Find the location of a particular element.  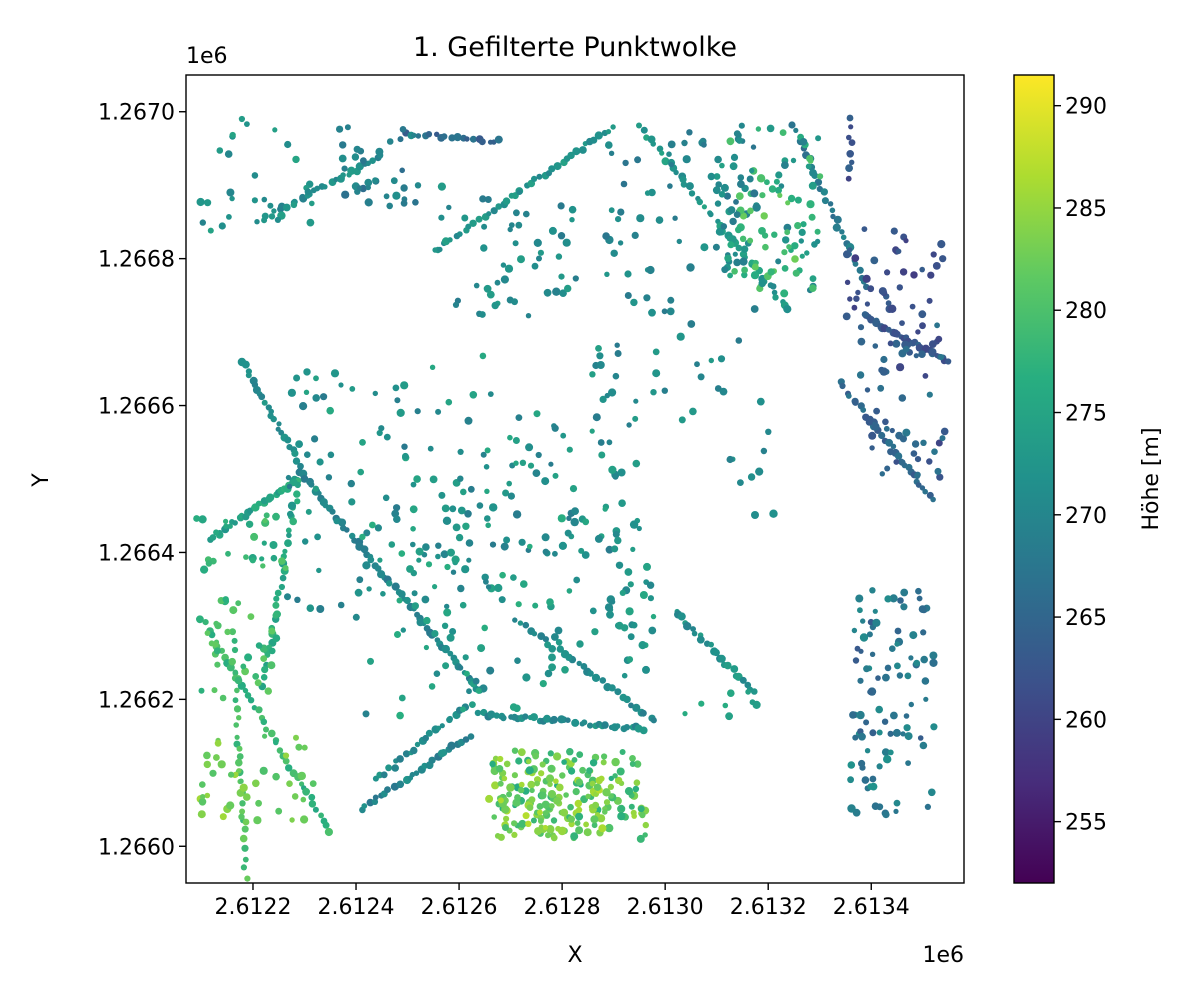

x-tick-label: 2.6128 is located at coordinates (562, 907).